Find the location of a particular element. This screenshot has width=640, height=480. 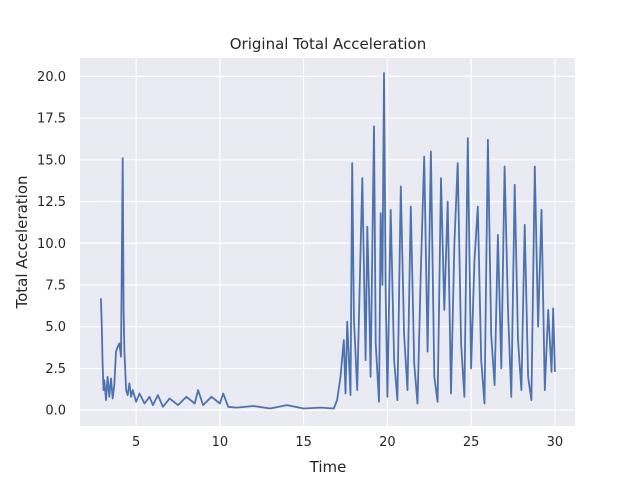

x-tick-label: 25 is located at coordinates (471, 442).